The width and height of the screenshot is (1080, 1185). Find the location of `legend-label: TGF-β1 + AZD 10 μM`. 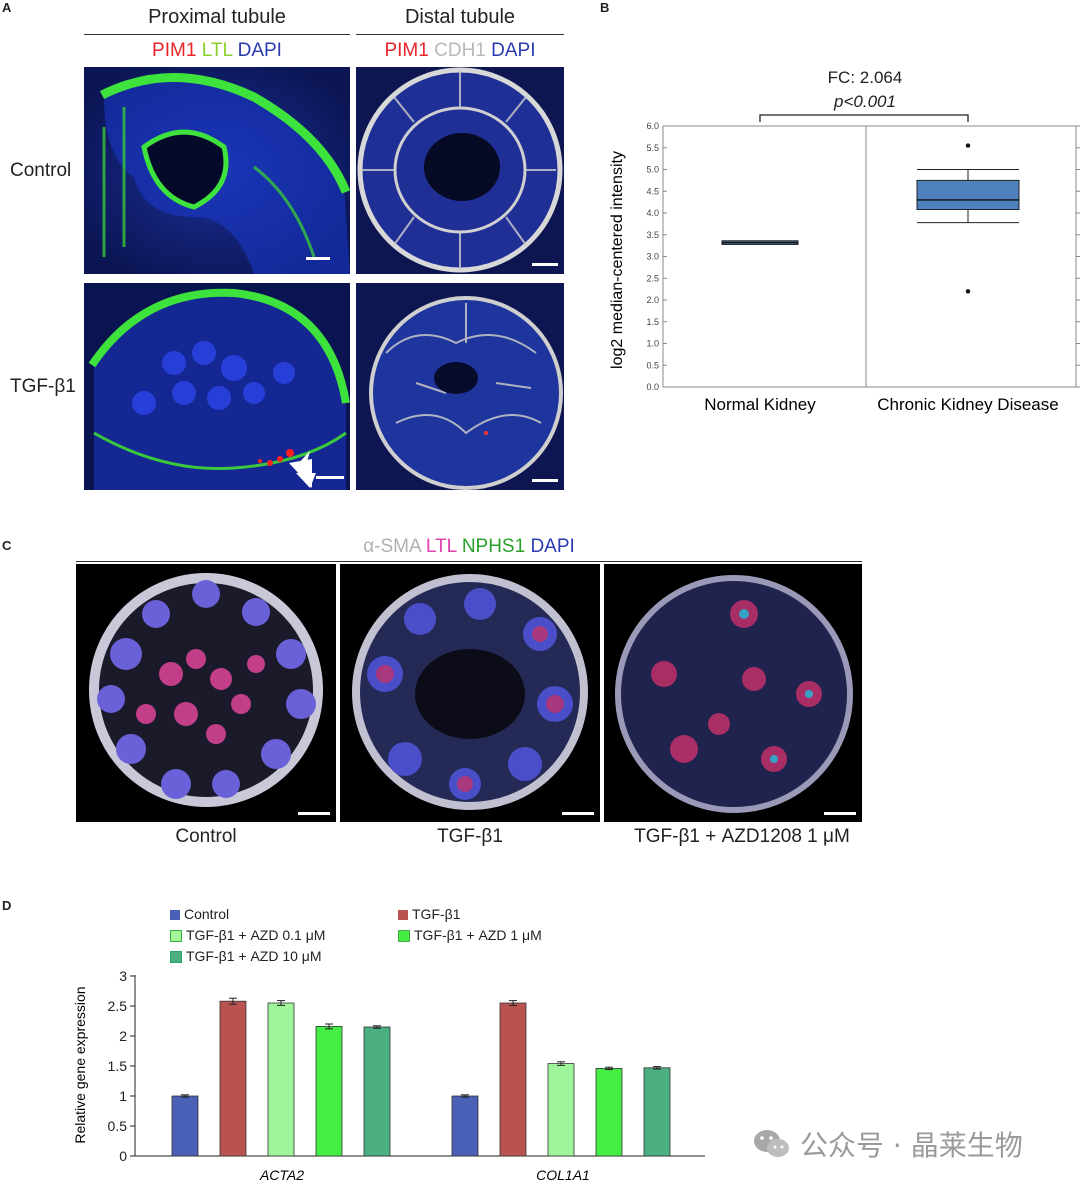

legend-label: TGF-β1 + AZD 10 μM is located at coordinates (254, 956).